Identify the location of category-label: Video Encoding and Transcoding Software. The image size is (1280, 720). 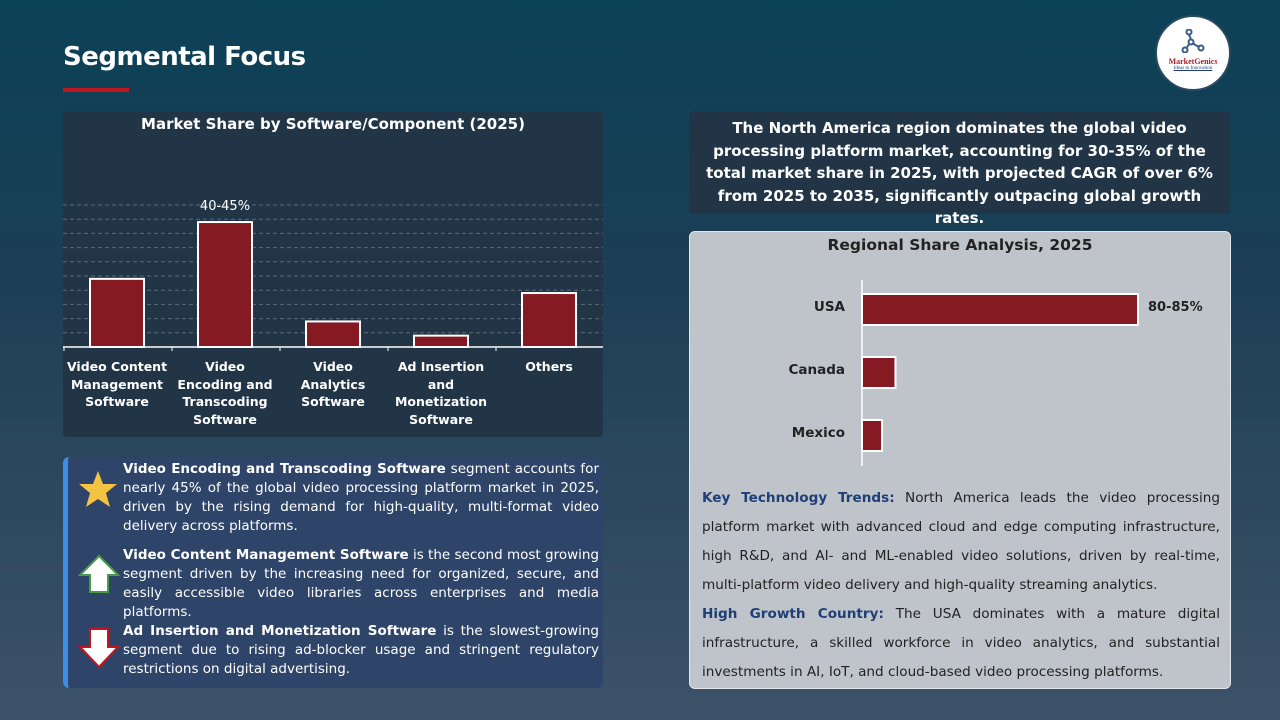
(225, 393).